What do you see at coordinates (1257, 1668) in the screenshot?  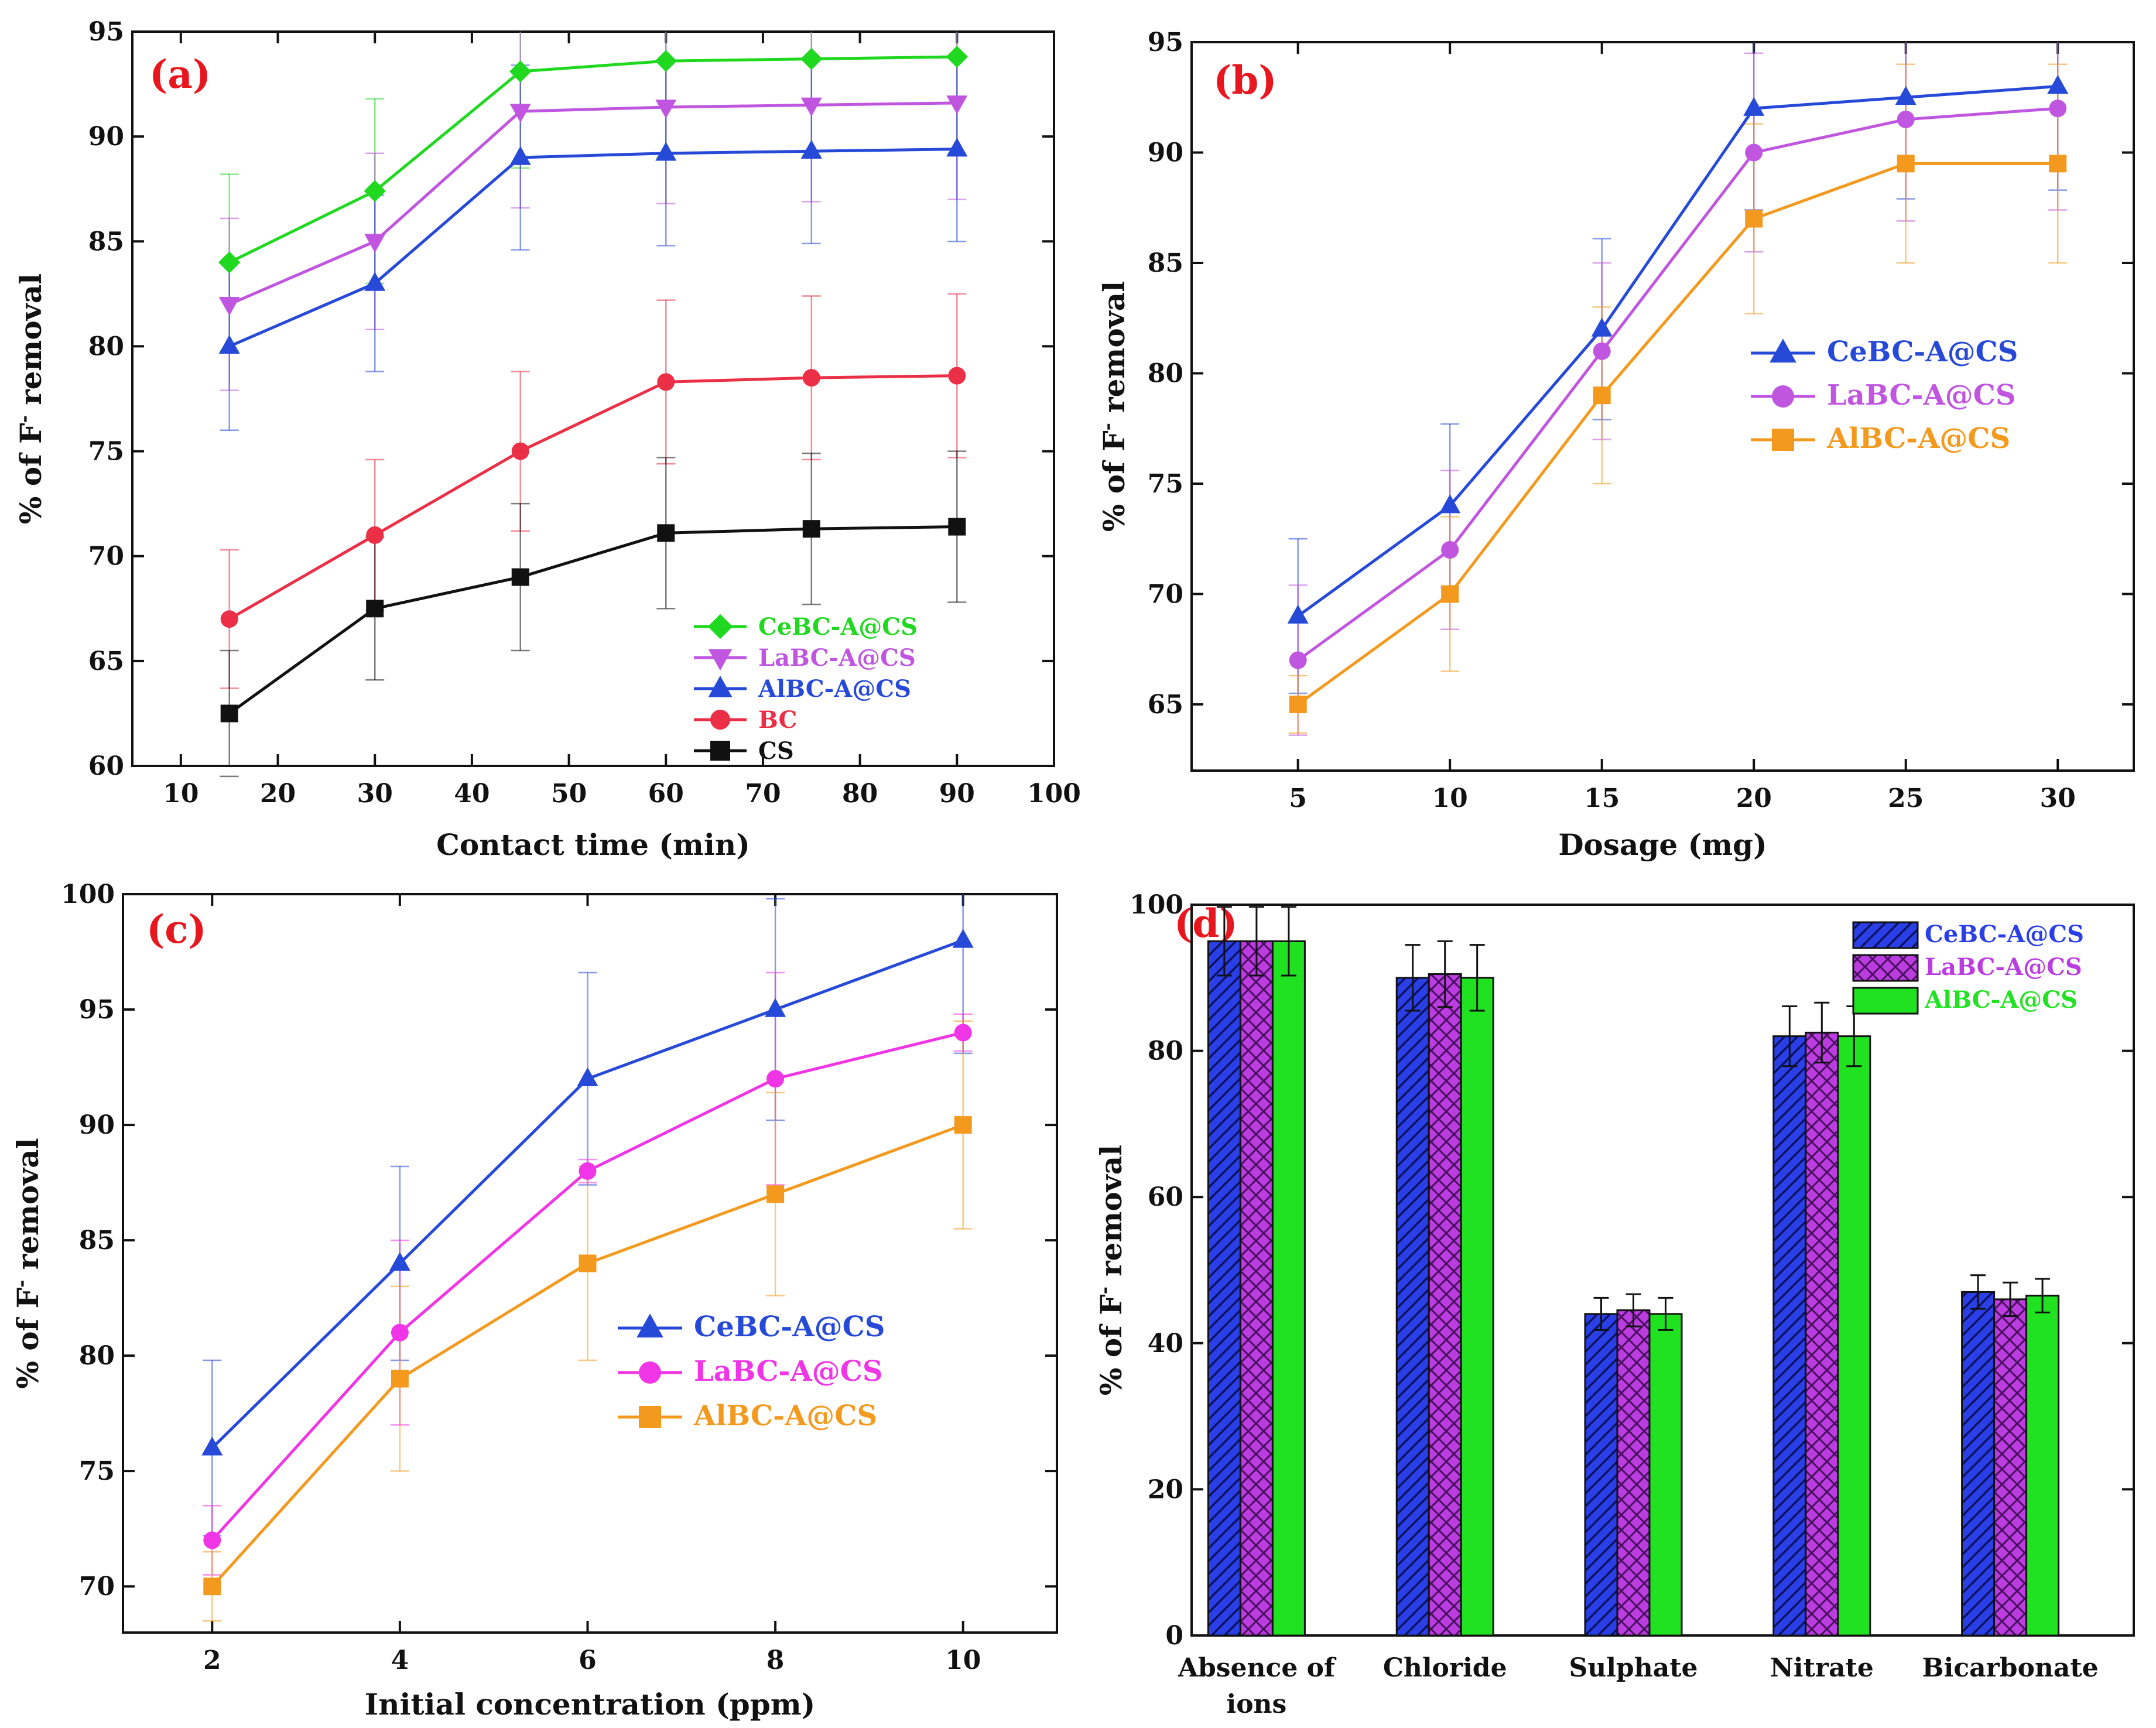 I see `x-category-label: Absence of` at bounding box center [1257, 1668].